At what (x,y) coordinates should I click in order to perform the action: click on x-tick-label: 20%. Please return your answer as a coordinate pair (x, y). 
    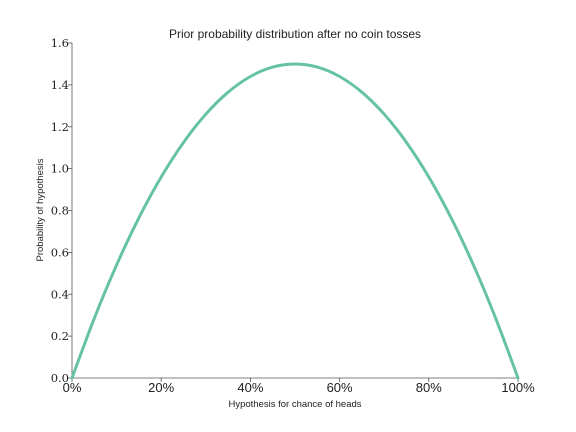
    Looking at the image, I should click on (161, 387).